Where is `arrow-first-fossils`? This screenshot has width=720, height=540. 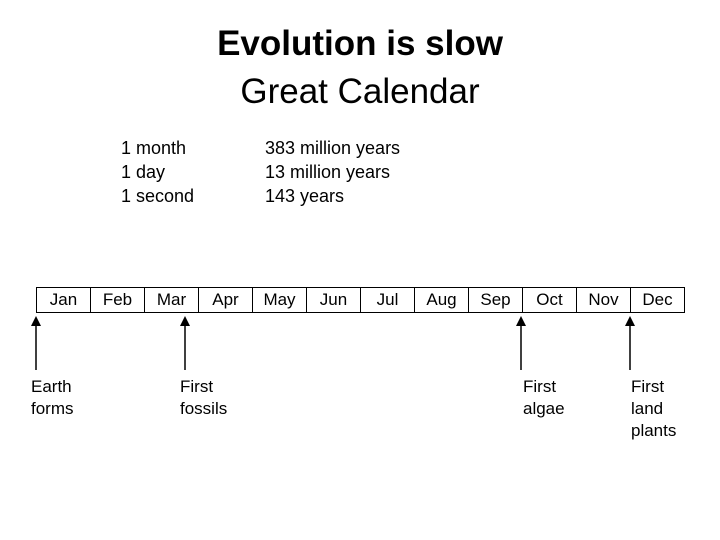
arrow-first-fossils is located at coordinates (185, 343).